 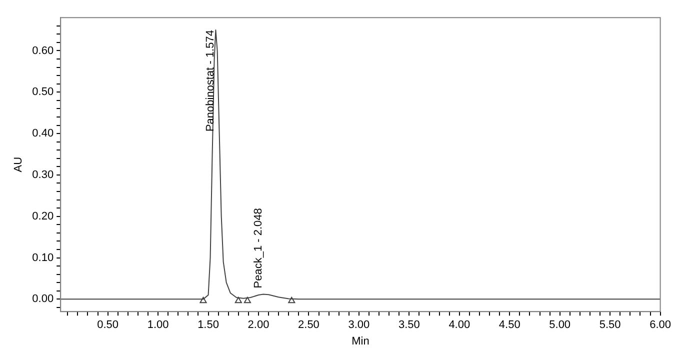 I want to click on y-tick-label: 0.50, so click(x=43, y=92).